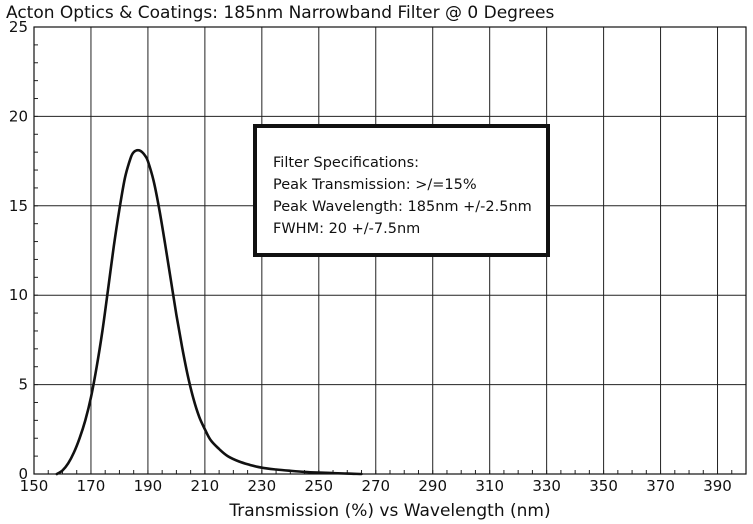 The image size is (753, 524). What do you see at coordinates (717, 486) in the screenshot?
I see `x-tick-label: 390` at bounding box center [717, 486].